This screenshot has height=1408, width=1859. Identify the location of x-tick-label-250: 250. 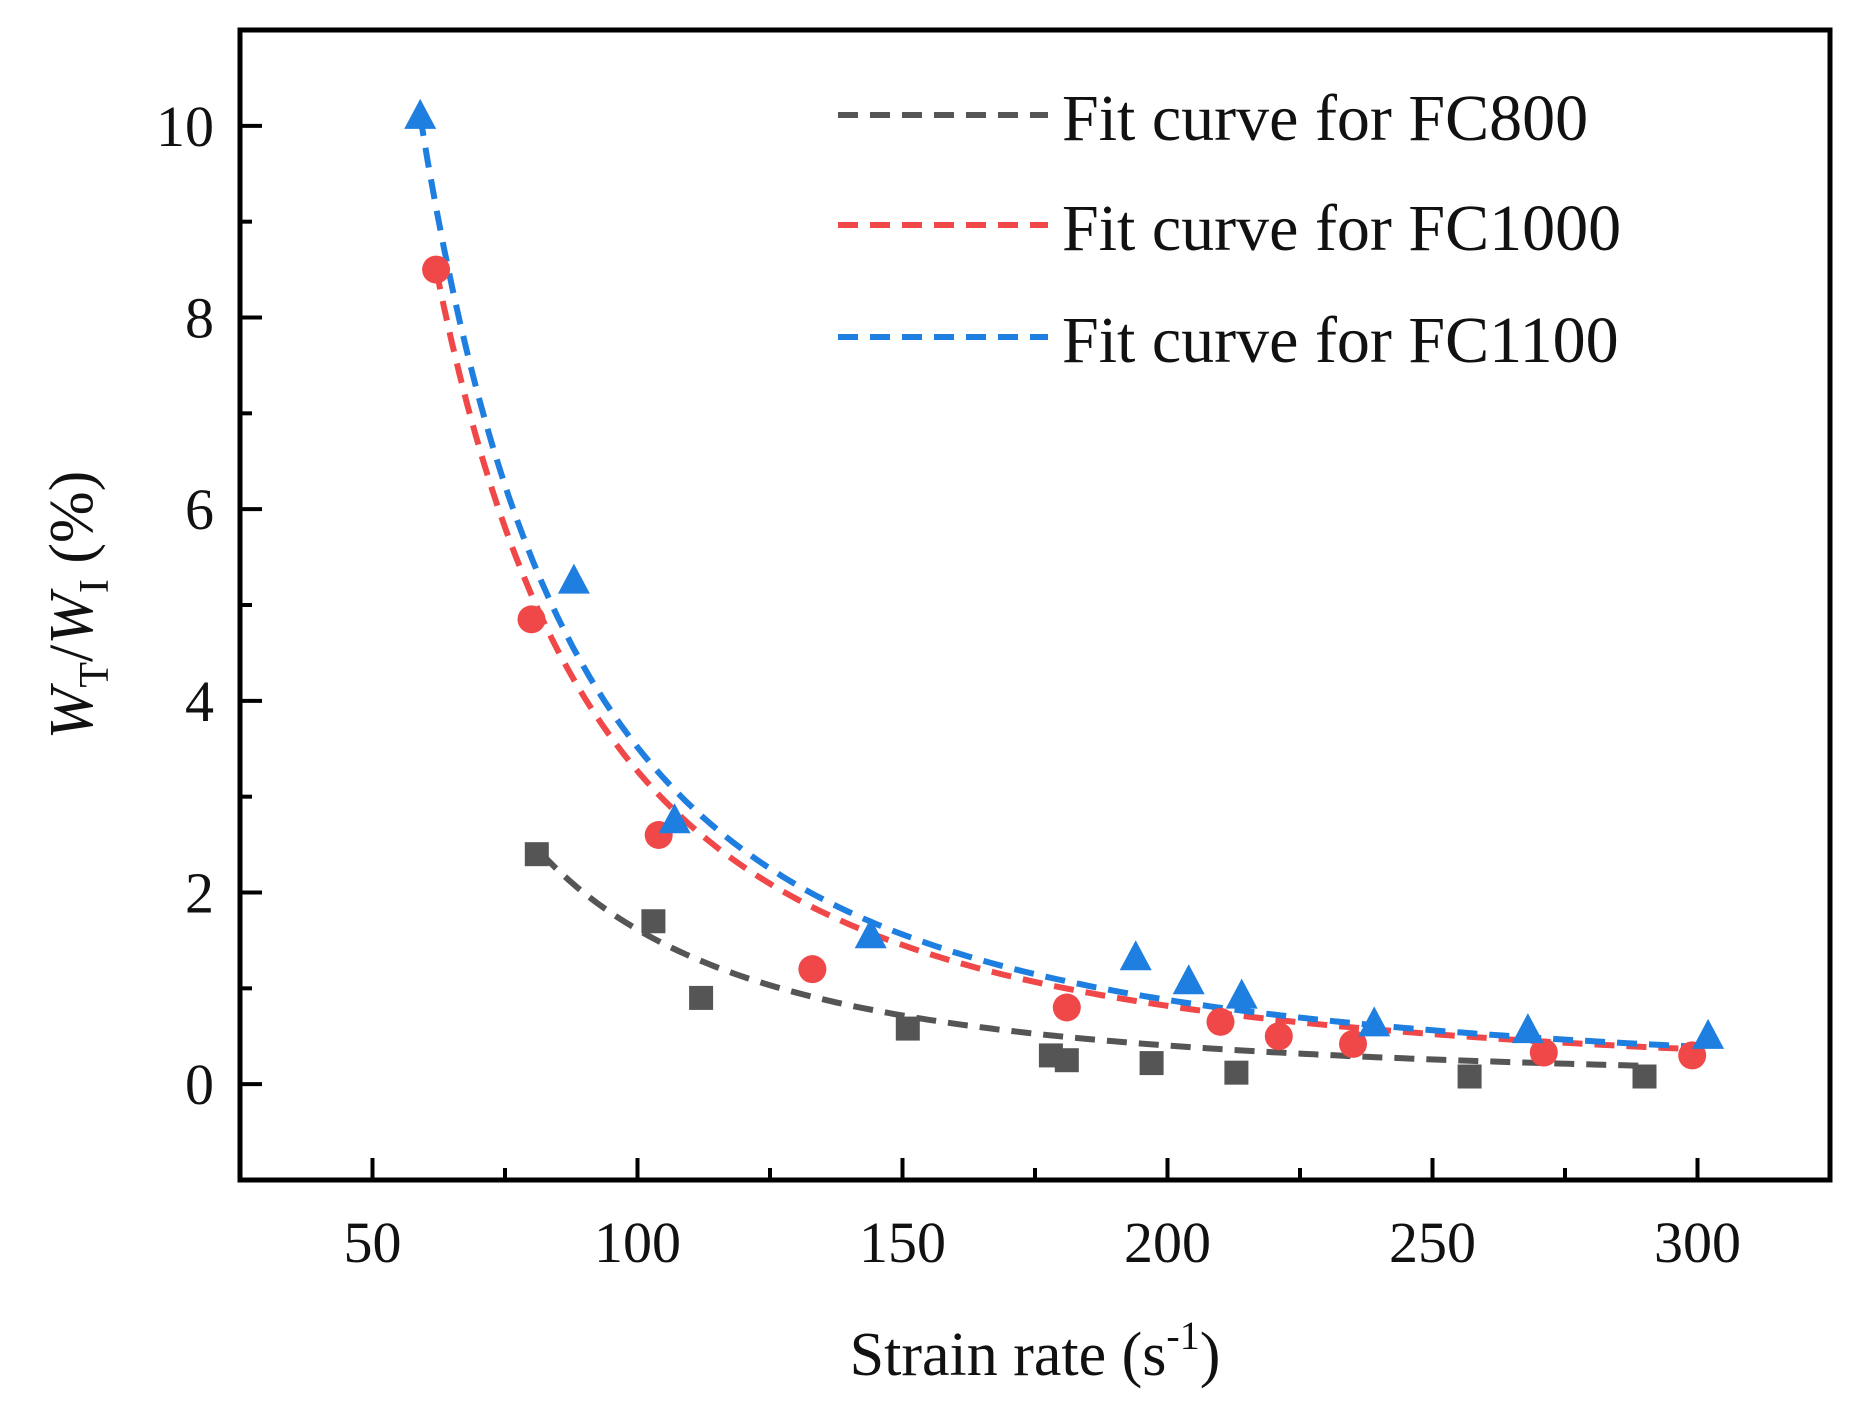
(1432, 1242).